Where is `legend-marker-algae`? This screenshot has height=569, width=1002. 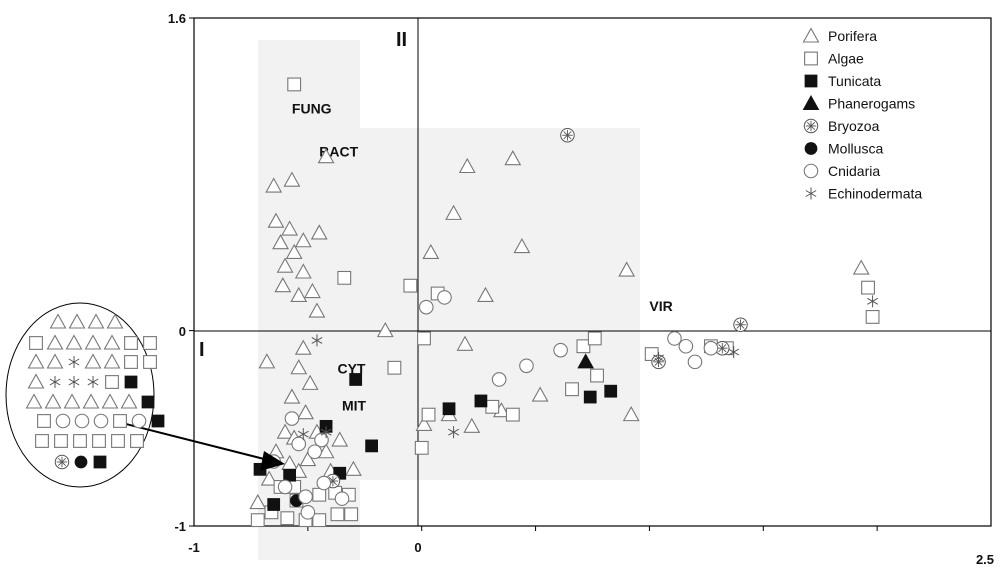
legend-marker-algae is located at coordinates (811, 58).